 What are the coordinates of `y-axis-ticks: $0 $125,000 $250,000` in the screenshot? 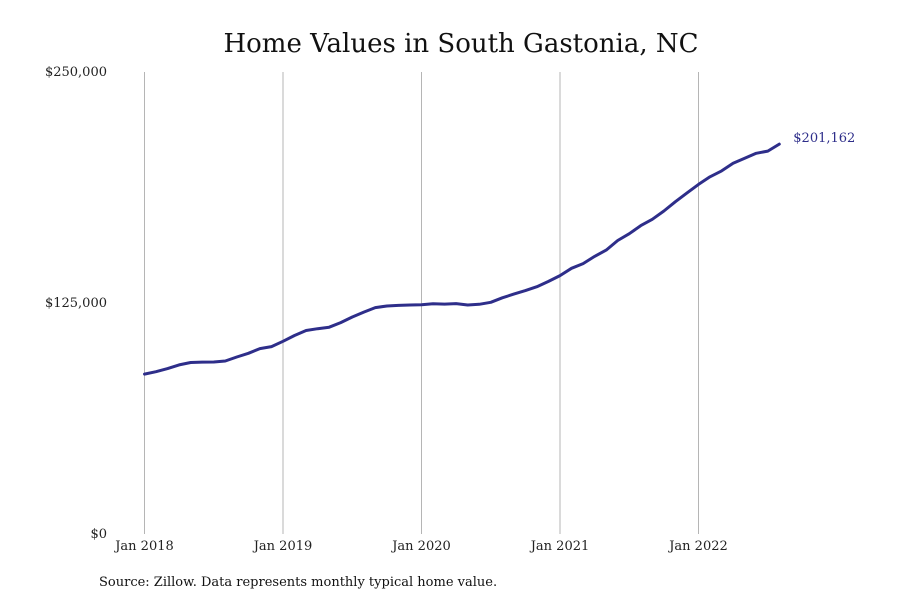 It's located at (76, 303).